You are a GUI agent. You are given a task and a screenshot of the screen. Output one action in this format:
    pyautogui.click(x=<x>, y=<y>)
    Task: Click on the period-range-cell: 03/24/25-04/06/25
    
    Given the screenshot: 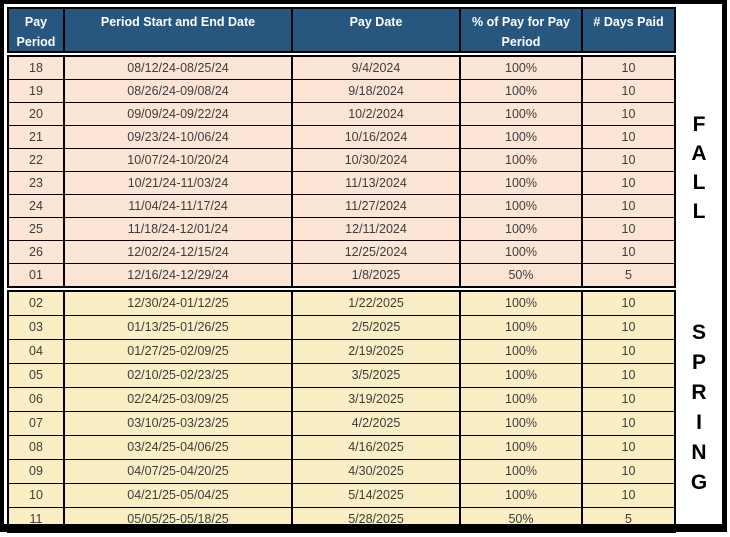 What is the action you would take?
    pyautogui.click(x=178, y=447)
    